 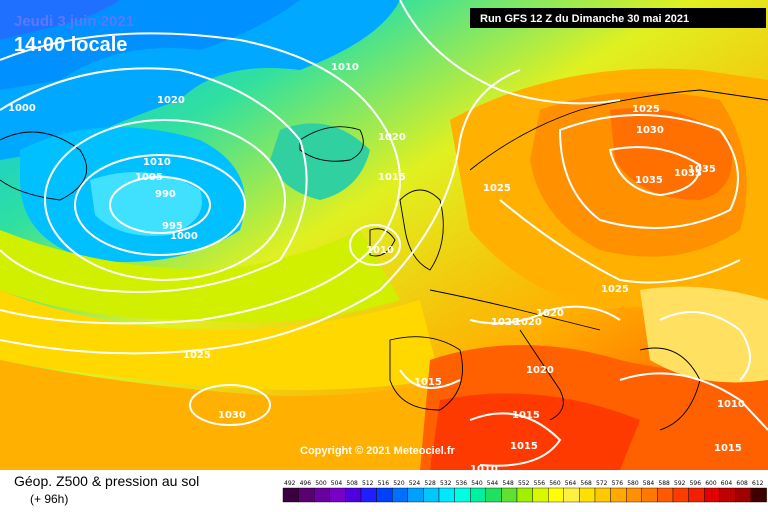 I want to click on legend-tick-label: 536, so click(x=462, y=483).